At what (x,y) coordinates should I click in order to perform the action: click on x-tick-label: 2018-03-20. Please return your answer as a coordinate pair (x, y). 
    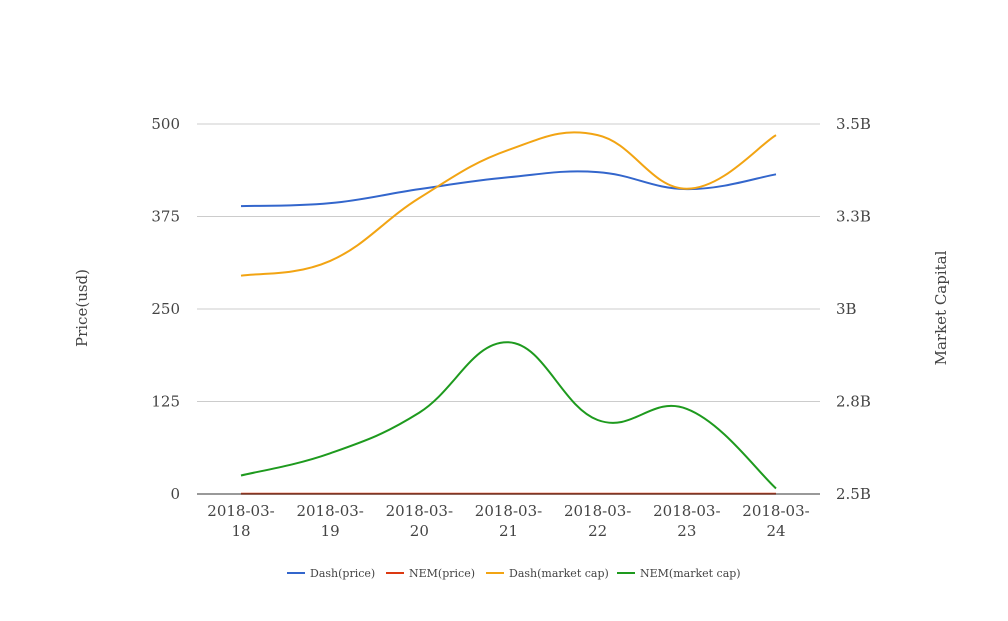
    Looking at the image, I should click on (419, 521).